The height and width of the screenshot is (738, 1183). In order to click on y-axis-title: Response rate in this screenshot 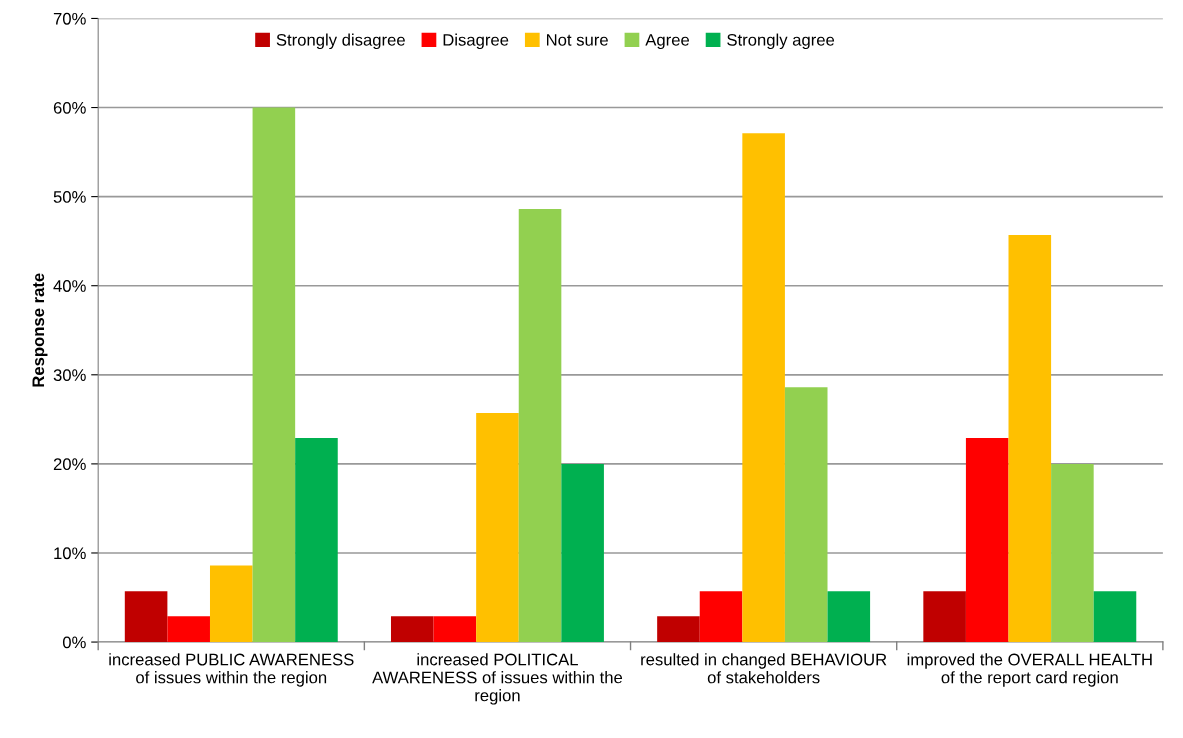, I will do `click(40, 330)`.